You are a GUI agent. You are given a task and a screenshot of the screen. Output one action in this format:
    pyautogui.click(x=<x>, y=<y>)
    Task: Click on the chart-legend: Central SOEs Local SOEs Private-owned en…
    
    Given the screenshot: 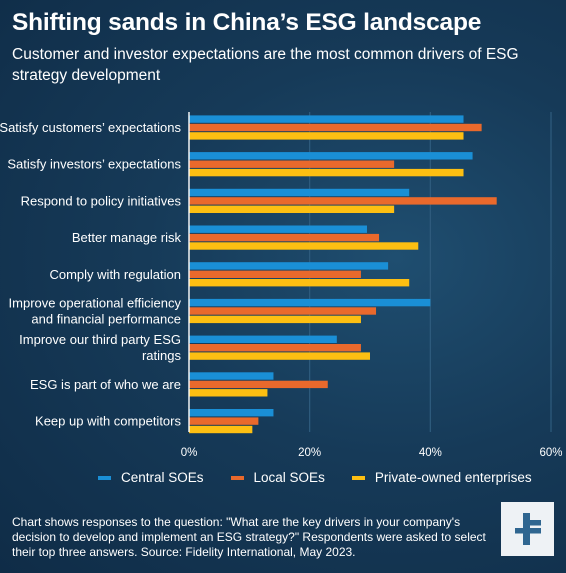 What is the action you would take?
    pyautogui.click(x=315, y=477)
    